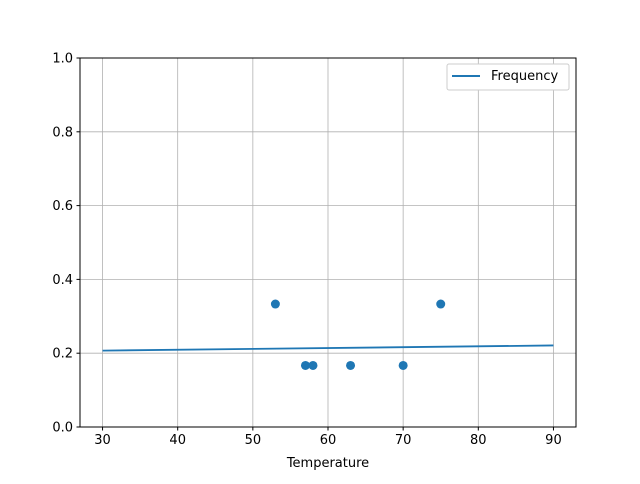 This screenshot has height=484, width=640. I want to click on legend-box, so click(508, 77).